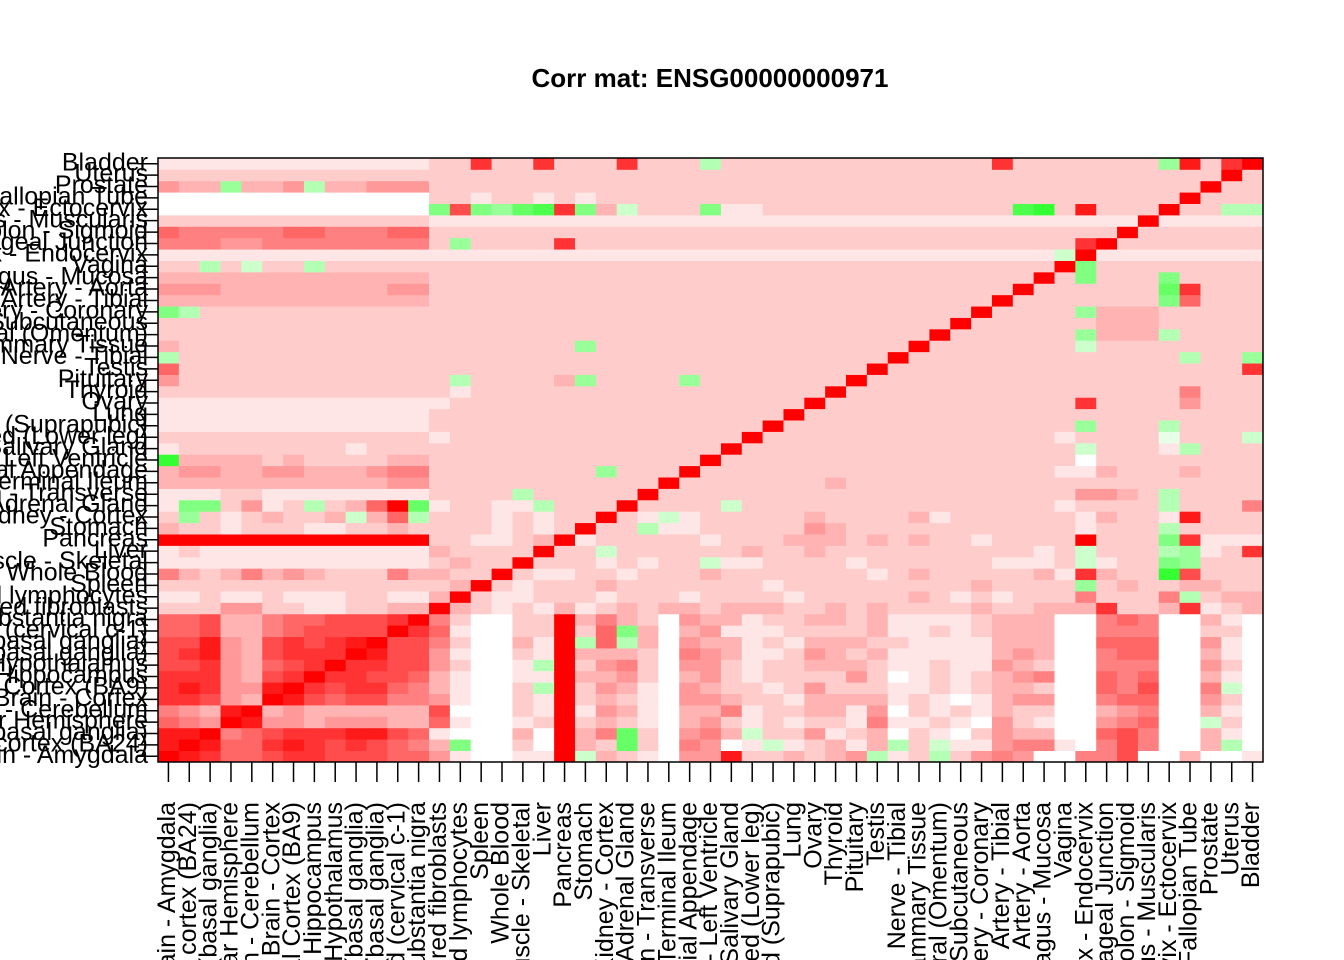  What do you see at coordinates (74, 459) in the screenshot?
I see `y-tick-label: Heart - Left Ventricle` at bounding box center [74, 459].